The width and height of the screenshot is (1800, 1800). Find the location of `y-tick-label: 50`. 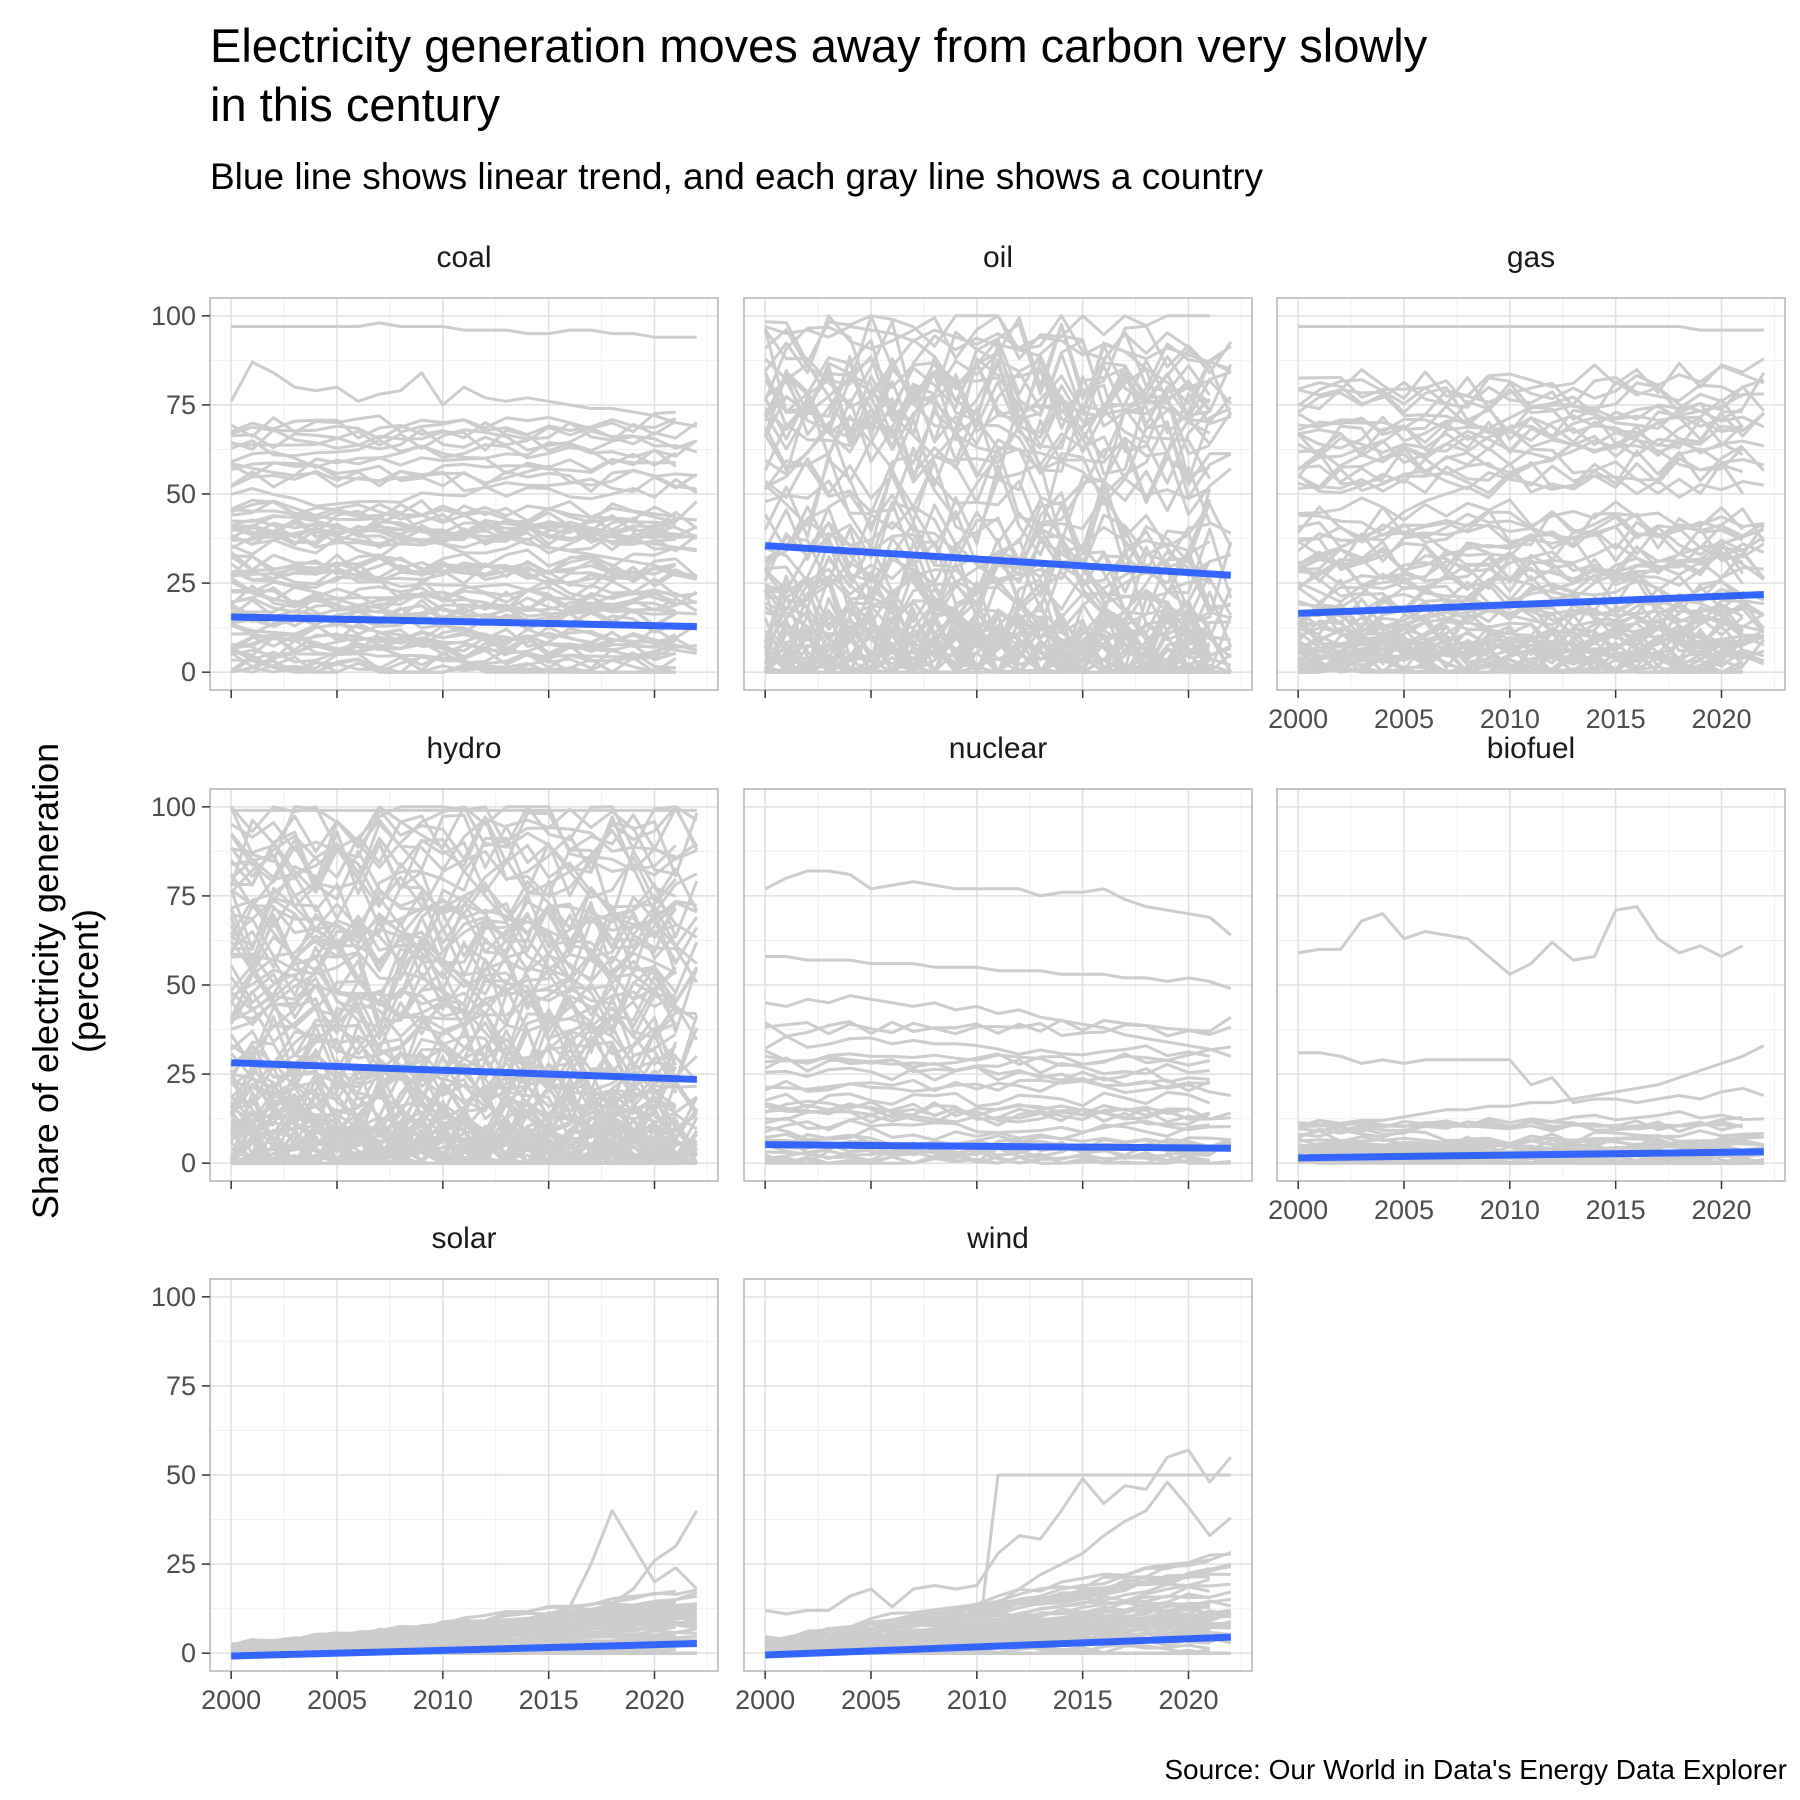

y-tick-label: 50 is located at coordinates (181, 985).